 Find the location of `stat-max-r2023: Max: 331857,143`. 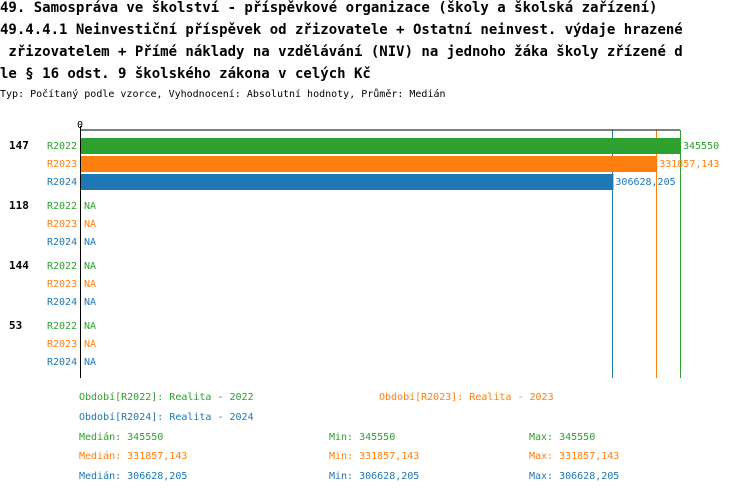

stat-max-r2023: Max: 331857,143 is located at coordinates (574, 456).